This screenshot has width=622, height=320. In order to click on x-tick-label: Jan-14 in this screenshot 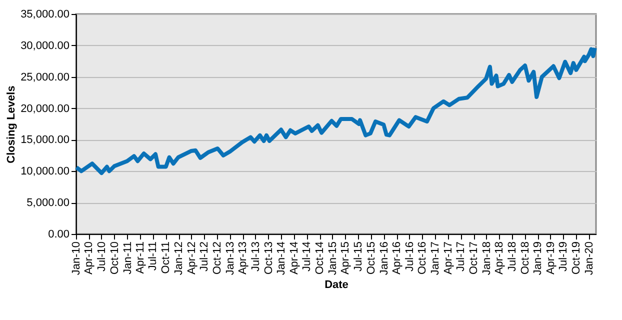, I will do `click(282, 259)`.